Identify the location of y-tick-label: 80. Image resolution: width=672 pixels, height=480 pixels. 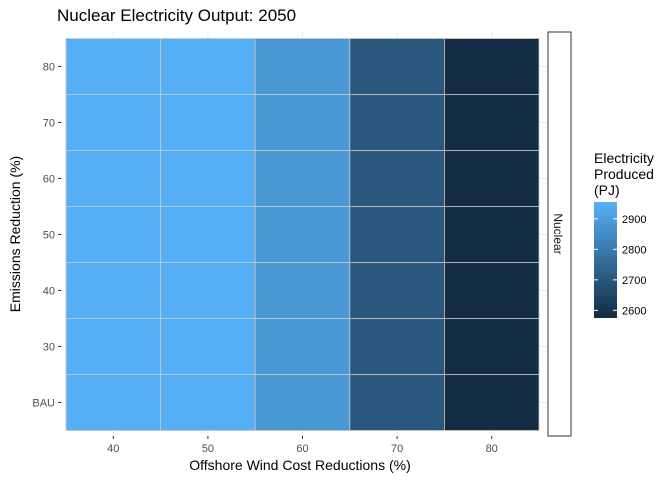
(49, 68).